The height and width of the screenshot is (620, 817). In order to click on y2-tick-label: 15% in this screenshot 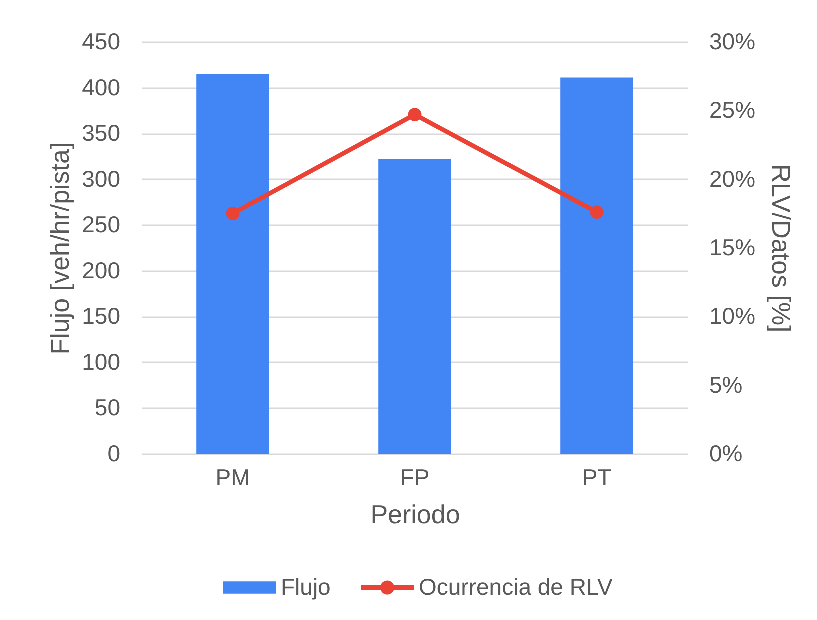, I will do `click(733, 247)`.